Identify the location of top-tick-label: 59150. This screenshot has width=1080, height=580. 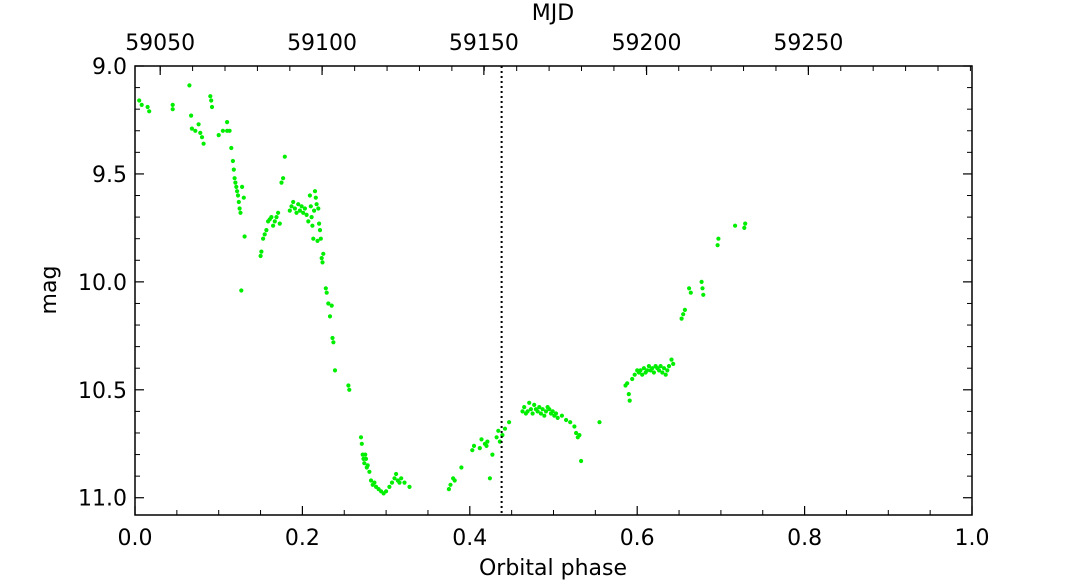
(484, 43).